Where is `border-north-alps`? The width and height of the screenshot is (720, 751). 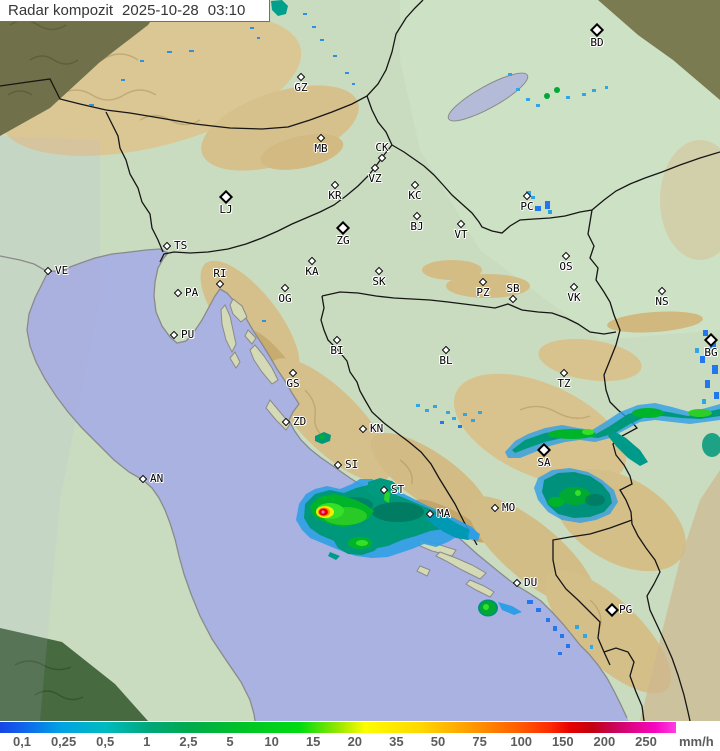
border-north-alps is located at coordinates (212, 65).